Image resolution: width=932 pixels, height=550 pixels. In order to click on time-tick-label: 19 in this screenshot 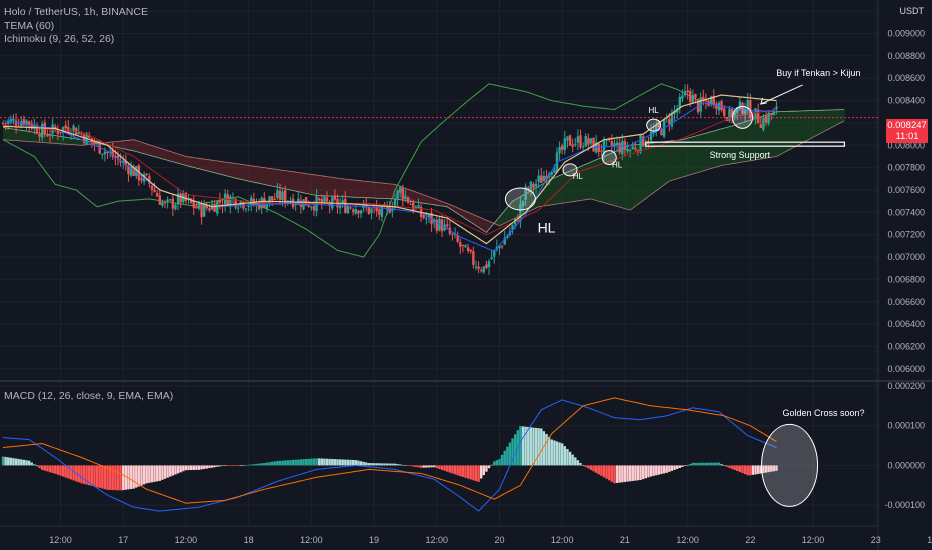, I will do `click(374, 540)`.